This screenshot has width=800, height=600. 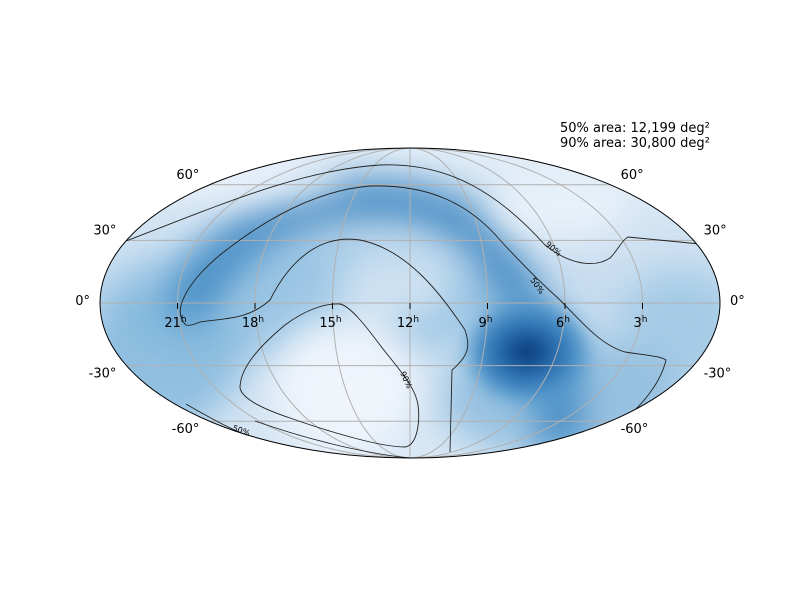 I want to click on dec-label-right: 30°, so click(x=715, y=230).